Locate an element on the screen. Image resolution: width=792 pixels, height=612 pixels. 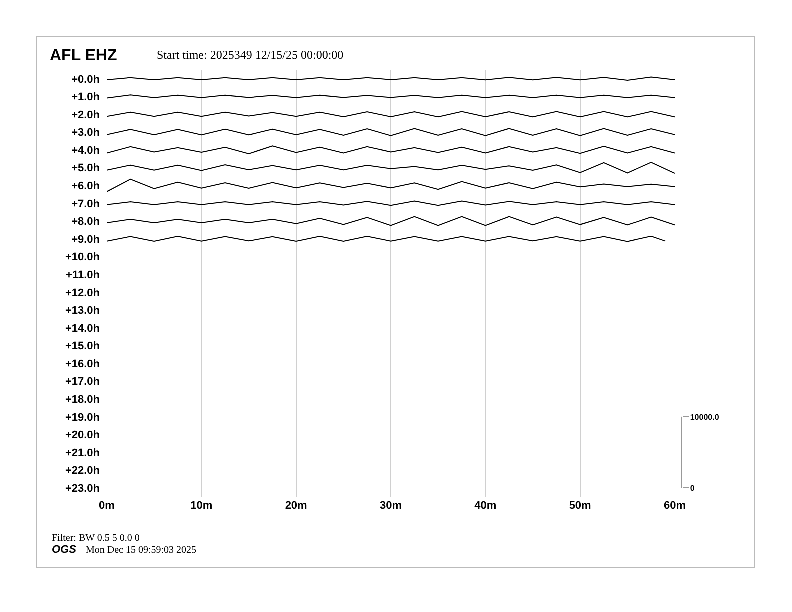
y-tick-label: +4.0h is located at coordinates (86, 150).